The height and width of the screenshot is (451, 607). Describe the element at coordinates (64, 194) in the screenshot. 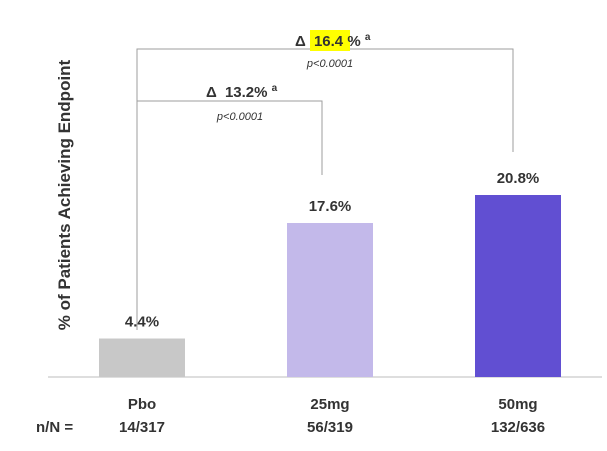

I see `y-axis-label: % of Patients Achieving Endpoint` at that location.